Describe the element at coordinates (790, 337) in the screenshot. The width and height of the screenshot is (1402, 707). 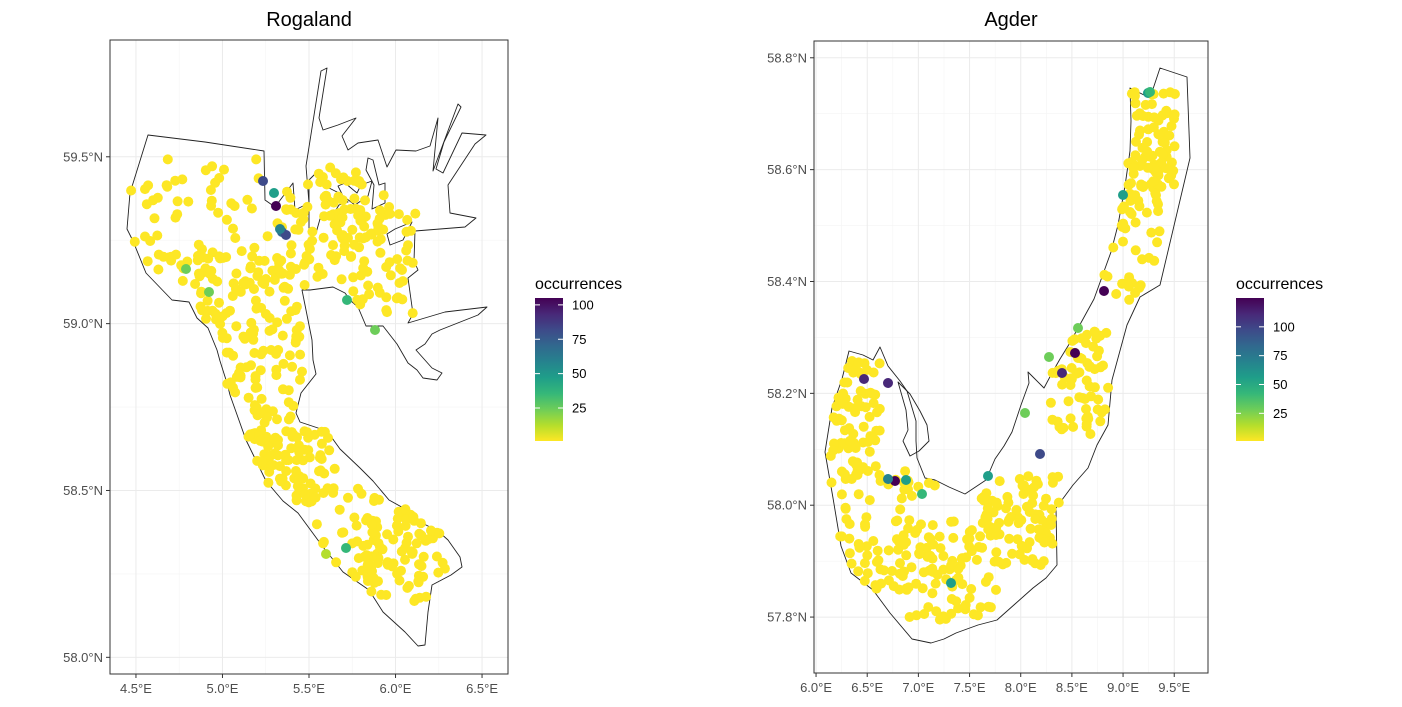
I see `agder-y-axis: 57.8°N 58.0°N 58.2°N 58.4°N 58.6°N 58.8°N` at that location.